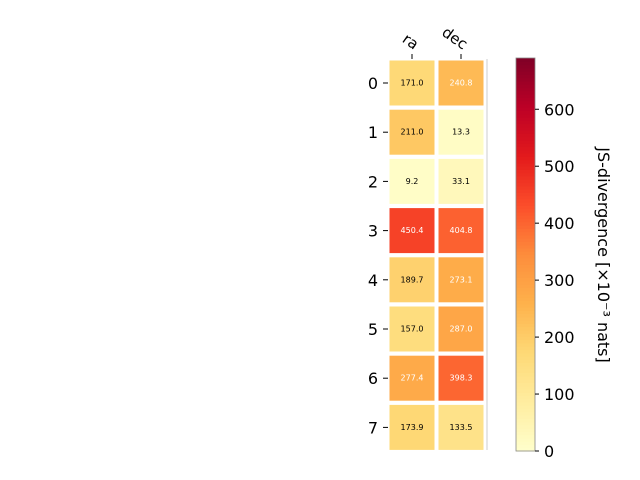 The height and width of the screenshot is (480, 640). What do you see at coordinates (373, 378) in the screenshot?
I see `y-tick-label: 6` at bounding box center [373, 378].